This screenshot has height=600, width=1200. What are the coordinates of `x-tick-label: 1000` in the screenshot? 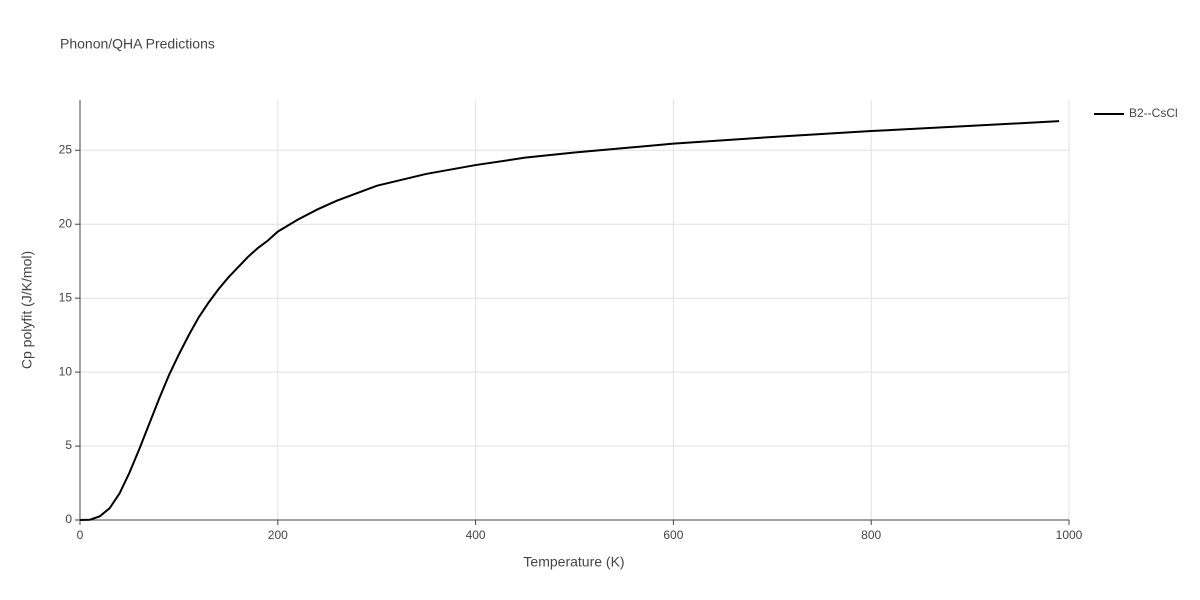 It's located at (1069, 535).